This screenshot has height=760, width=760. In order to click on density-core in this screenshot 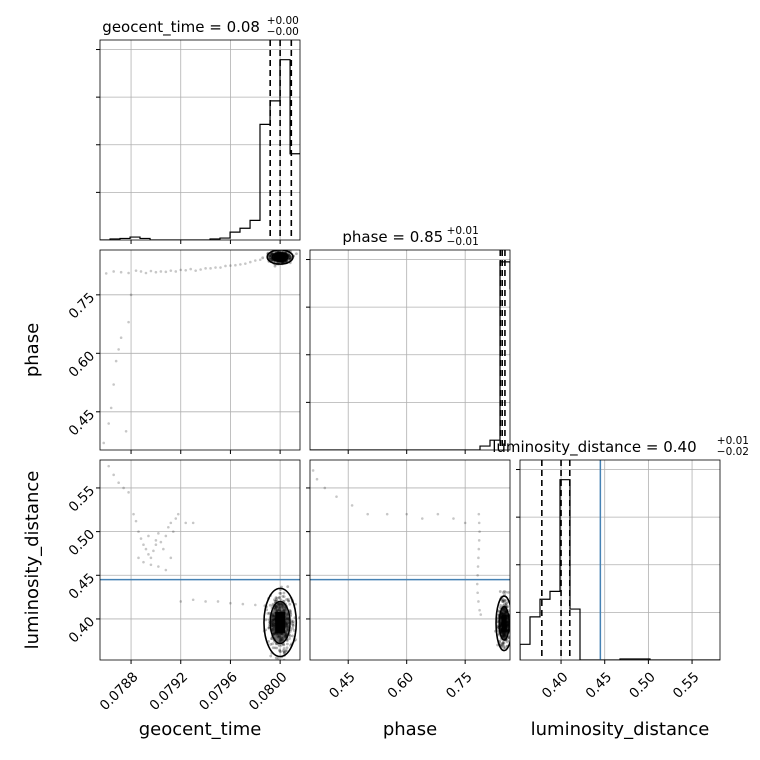, I will do `click(280, 622)`.